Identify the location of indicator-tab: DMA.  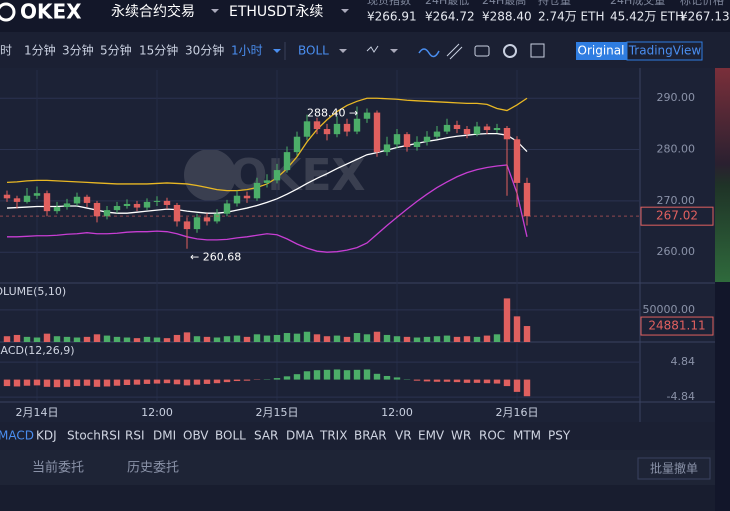
(300, 436).